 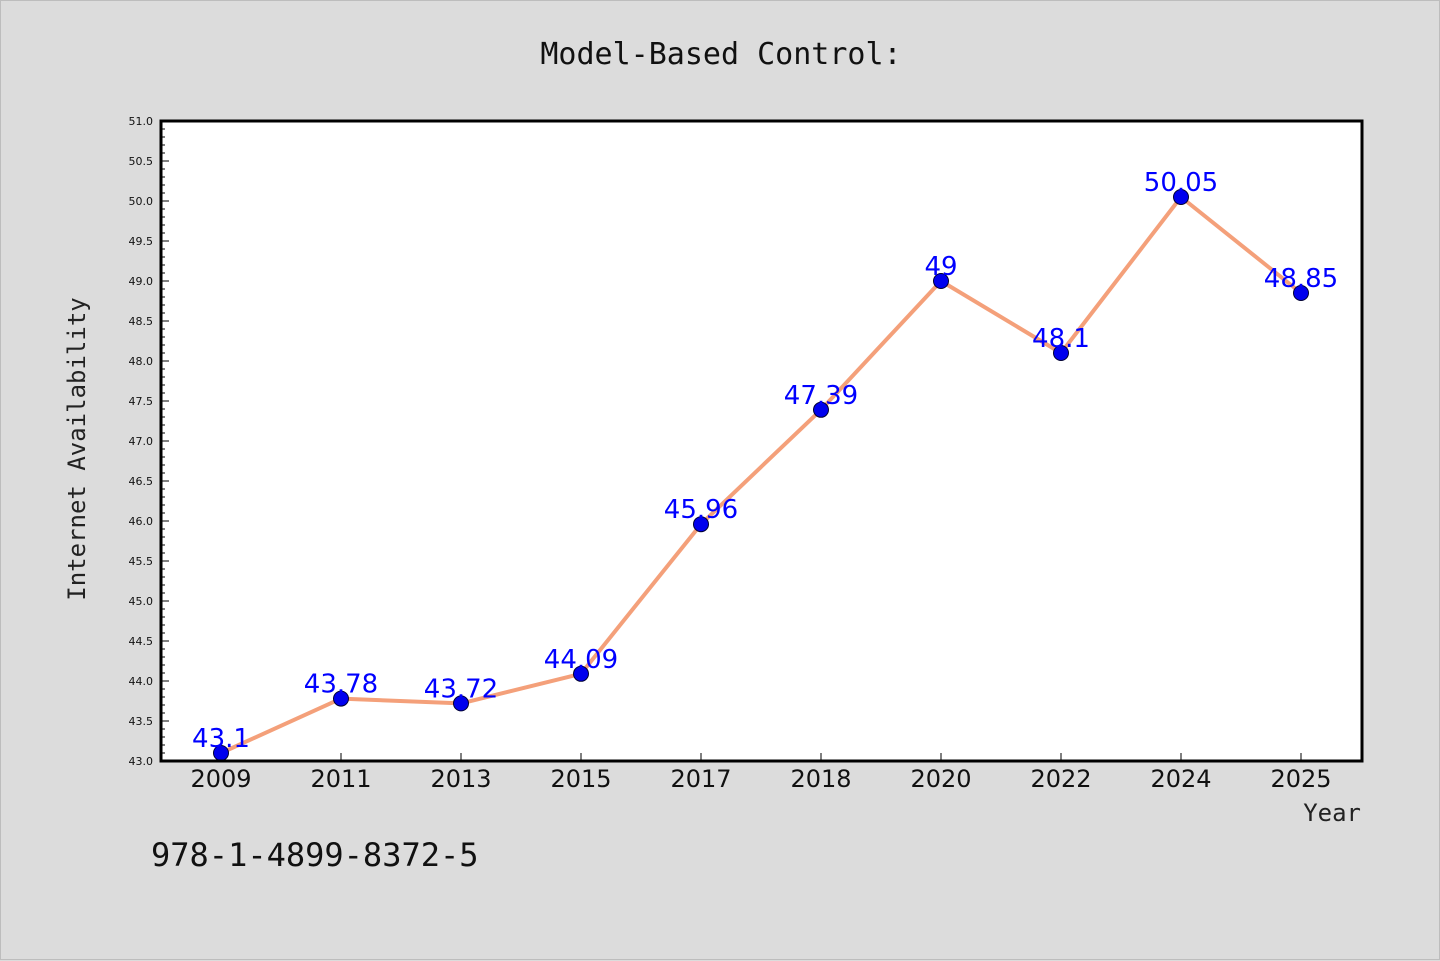 I want to click on y-tick-label: 48.5, so click(x=141, y=321).